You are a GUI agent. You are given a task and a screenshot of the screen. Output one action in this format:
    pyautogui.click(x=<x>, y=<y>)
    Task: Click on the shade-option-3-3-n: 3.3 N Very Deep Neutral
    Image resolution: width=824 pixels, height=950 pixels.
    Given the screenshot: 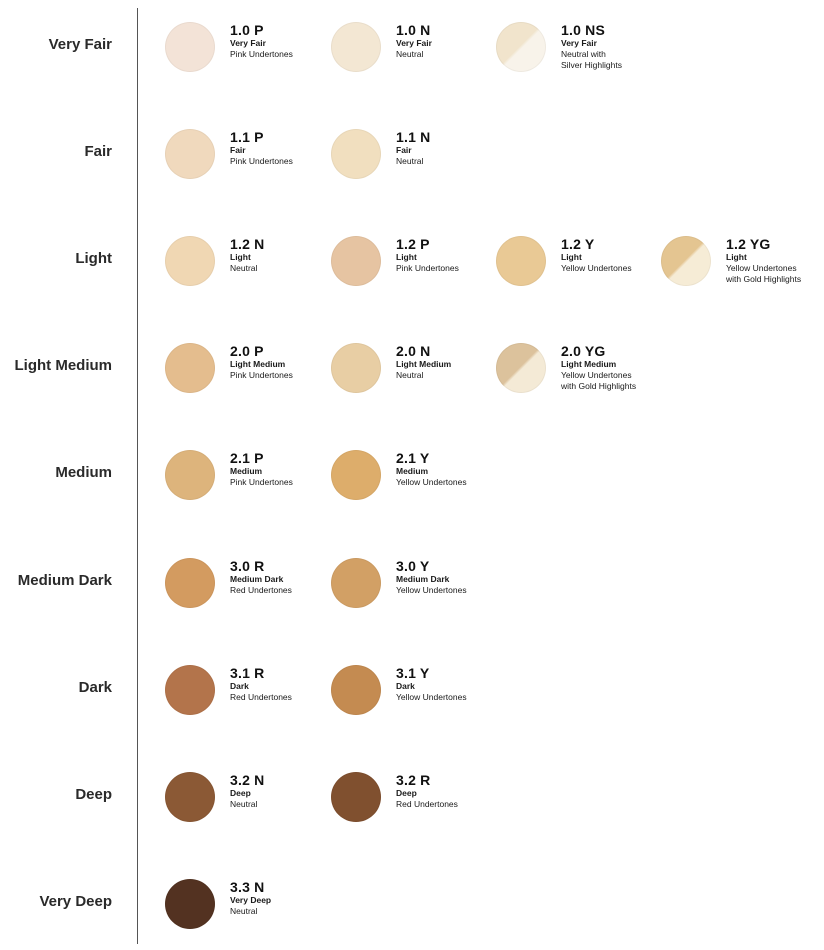 What is the action you would take?
    pyautogui.click(x=245, y=908)
    